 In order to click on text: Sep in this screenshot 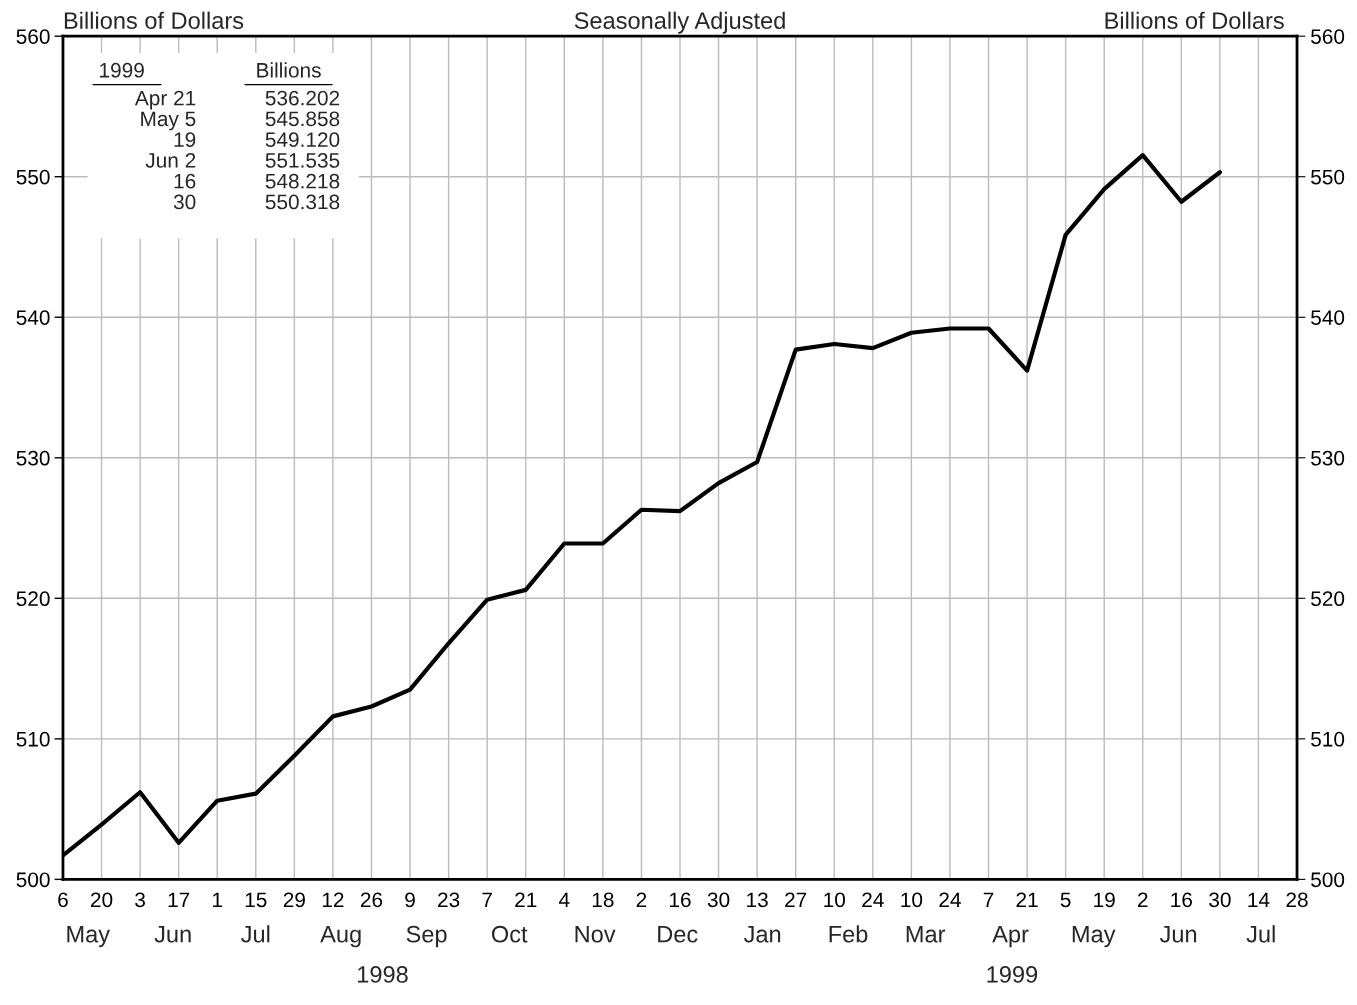, I will do `click(426, 936)`.